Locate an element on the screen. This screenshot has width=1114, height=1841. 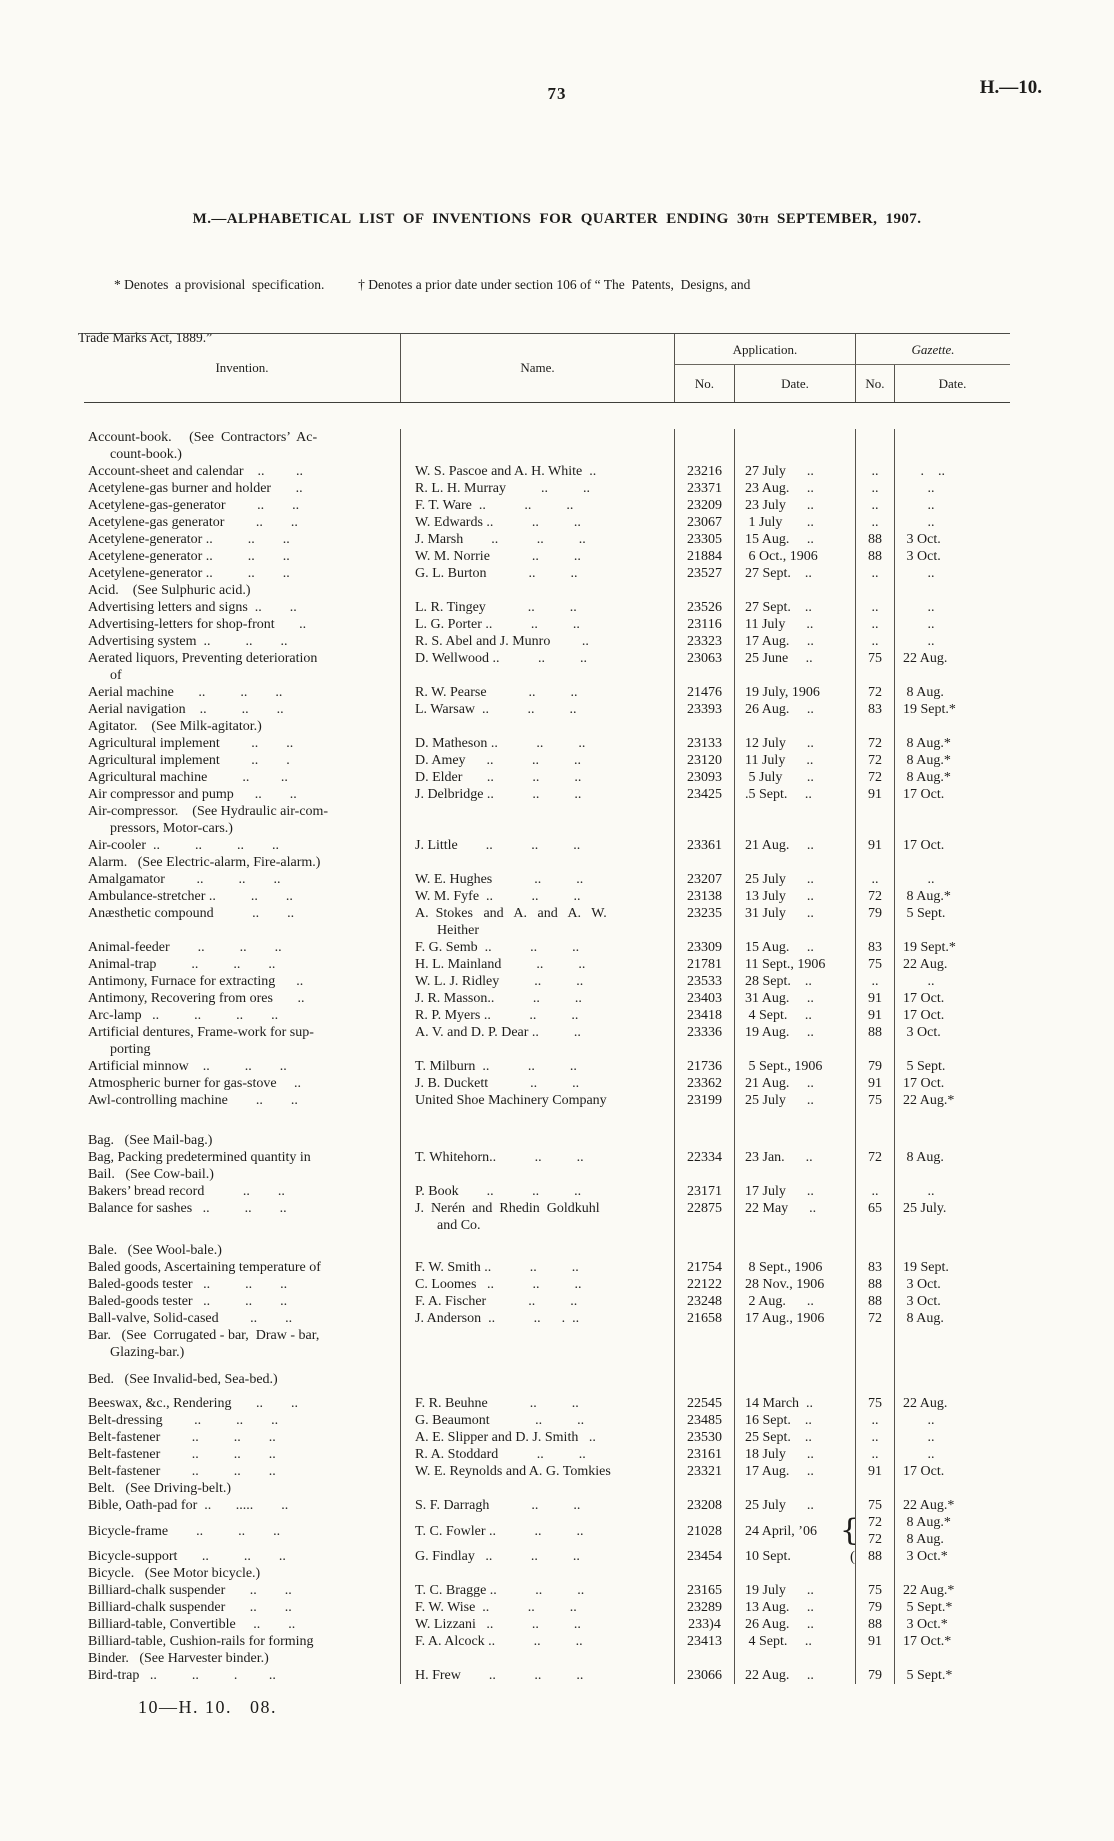
invention-cell: Aerial machine .. .. .. is located at coordinates (242, 692).